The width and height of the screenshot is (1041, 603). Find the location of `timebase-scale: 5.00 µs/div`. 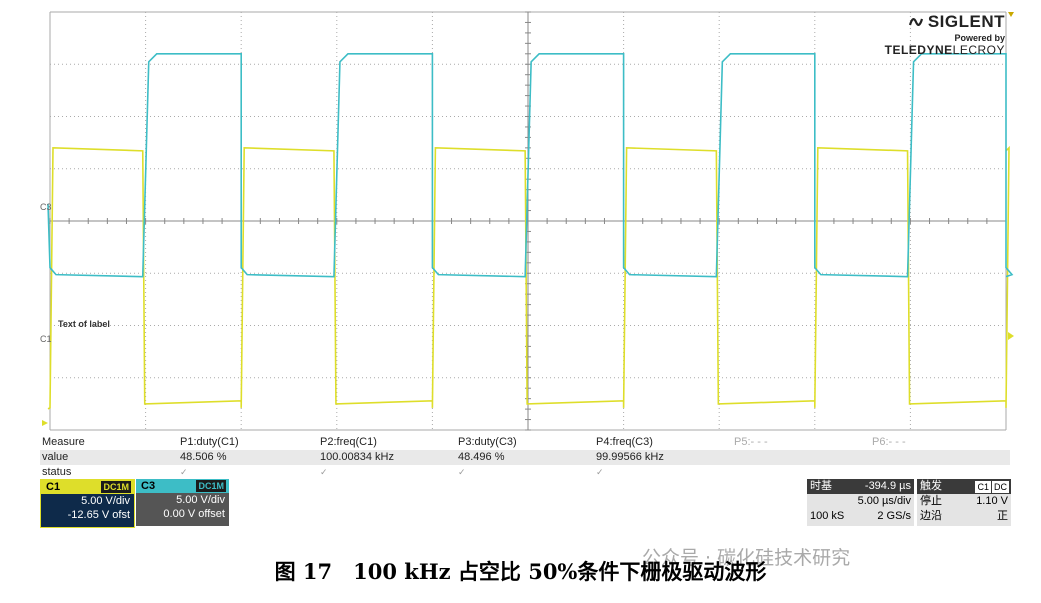

timebase-scale: 5.00 µs/div is located at coordinates (884, 501).